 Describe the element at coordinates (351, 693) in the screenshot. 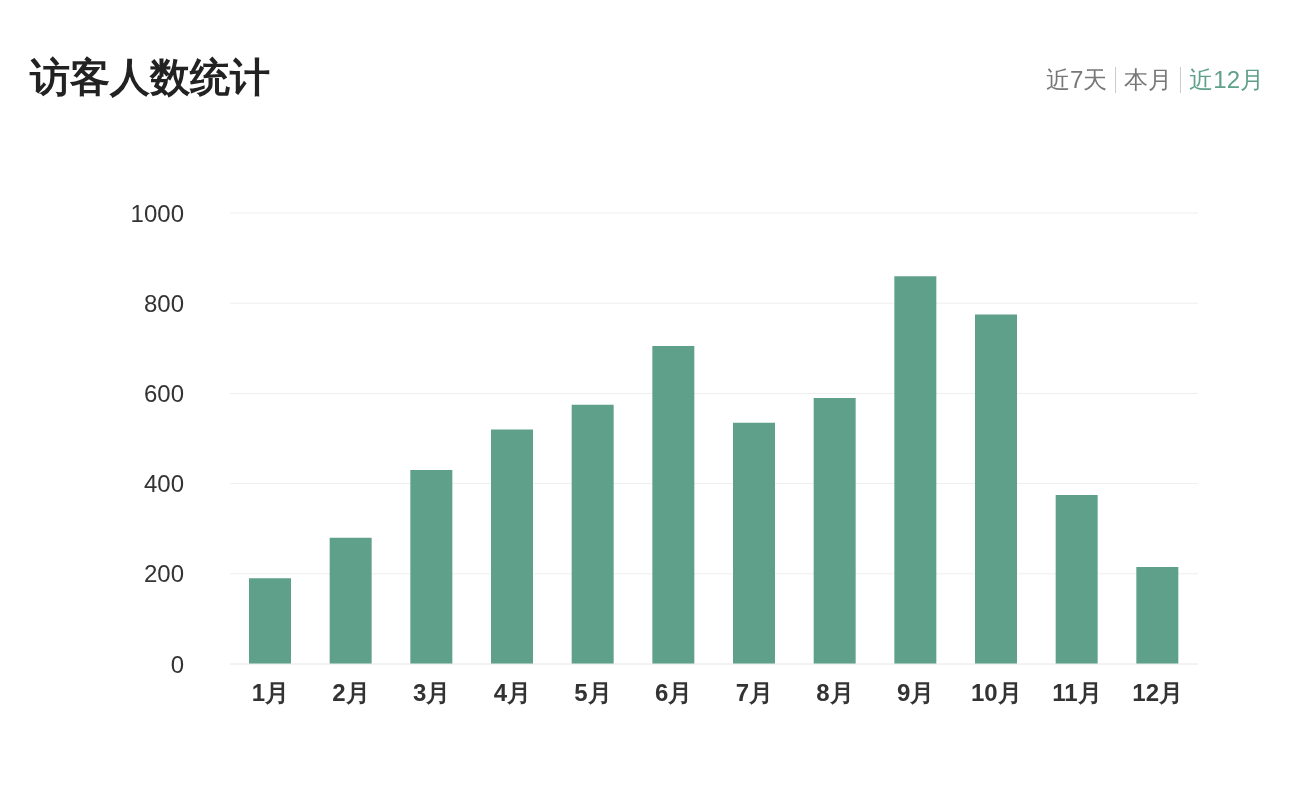

I see `x-tick-label: 2月` at that location.